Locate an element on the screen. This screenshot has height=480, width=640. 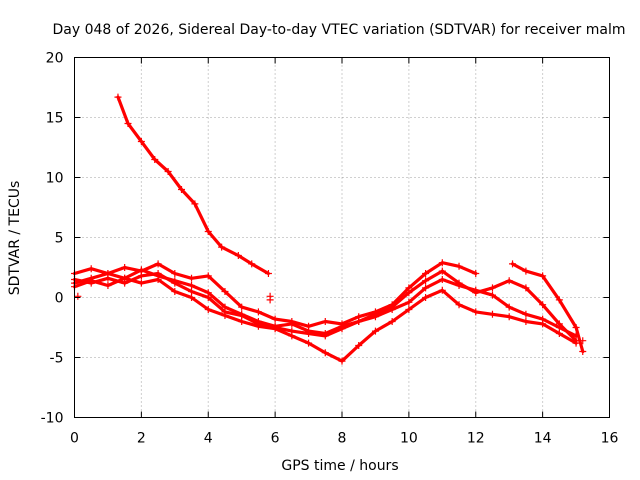
x-tick-label: 16 is located at coordinates (610, 439).